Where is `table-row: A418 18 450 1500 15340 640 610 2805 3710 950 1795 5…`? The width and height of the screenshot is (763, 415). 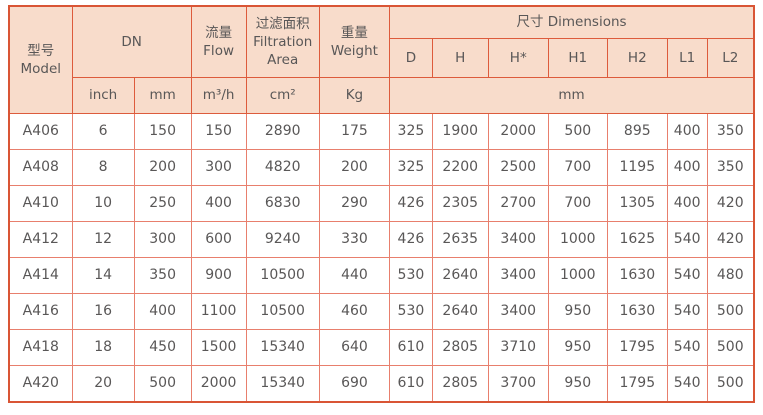
table-row: A418 18 450 1500 15340 640 610 2805 3710 950 1795 5… is located at coordinates (381, 347).